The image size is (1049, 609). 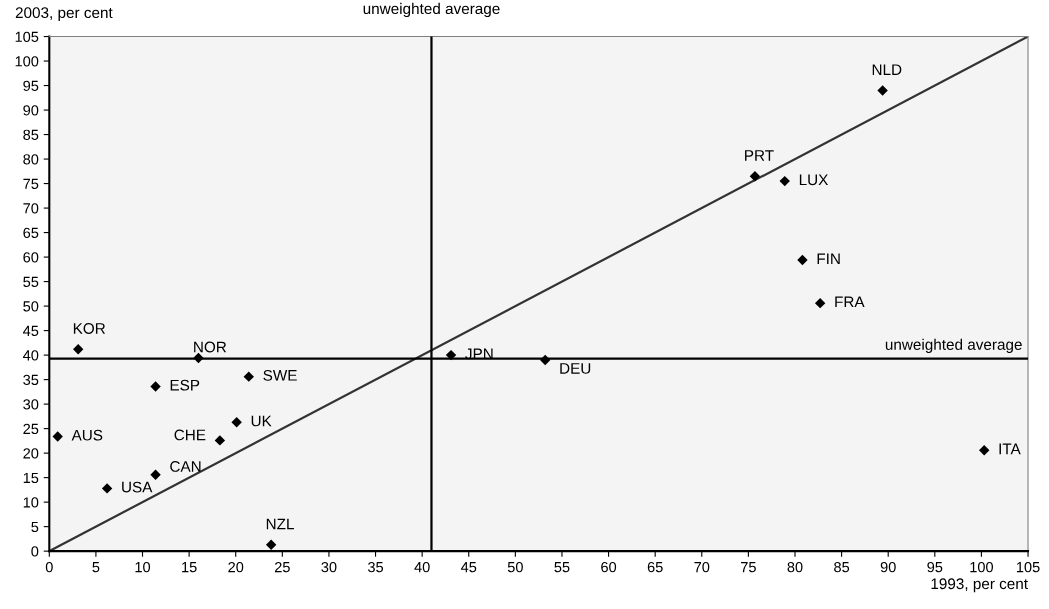 I want to click on x-tick-label: 105, so click(x=1028, y=567).